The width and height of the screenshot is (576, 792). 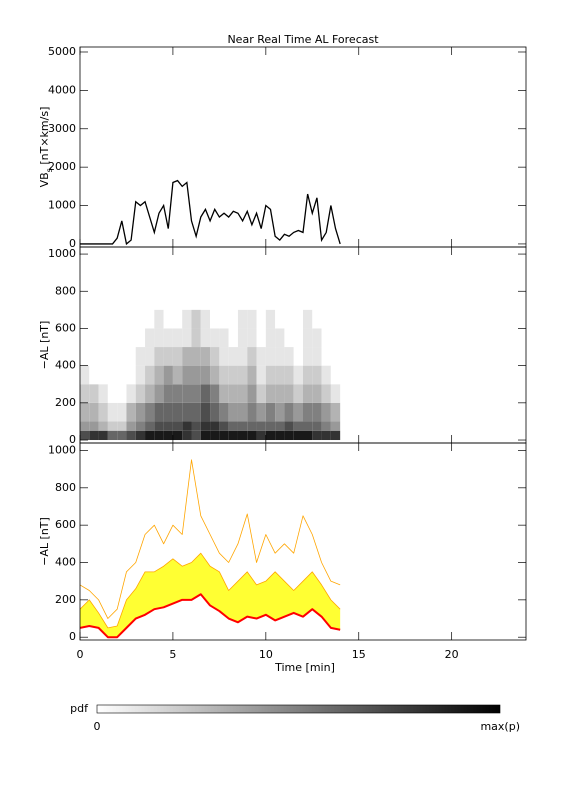 I want to click on y-tick-label: 0, so click(x=72, y=439).